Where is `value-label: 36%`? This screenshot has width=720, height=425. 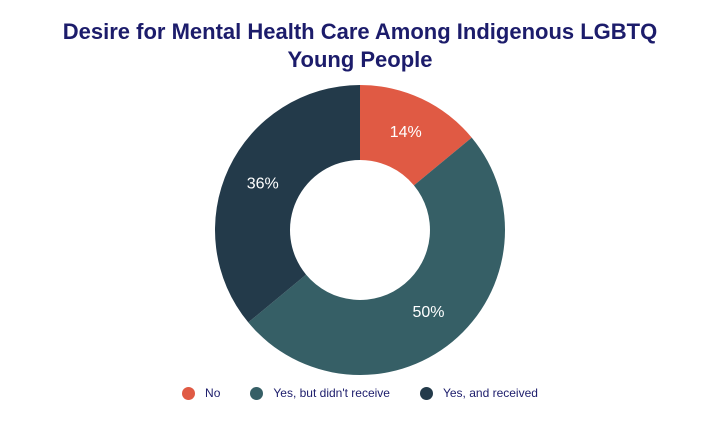 value-label: 36% is located at coordinates (263, 183).